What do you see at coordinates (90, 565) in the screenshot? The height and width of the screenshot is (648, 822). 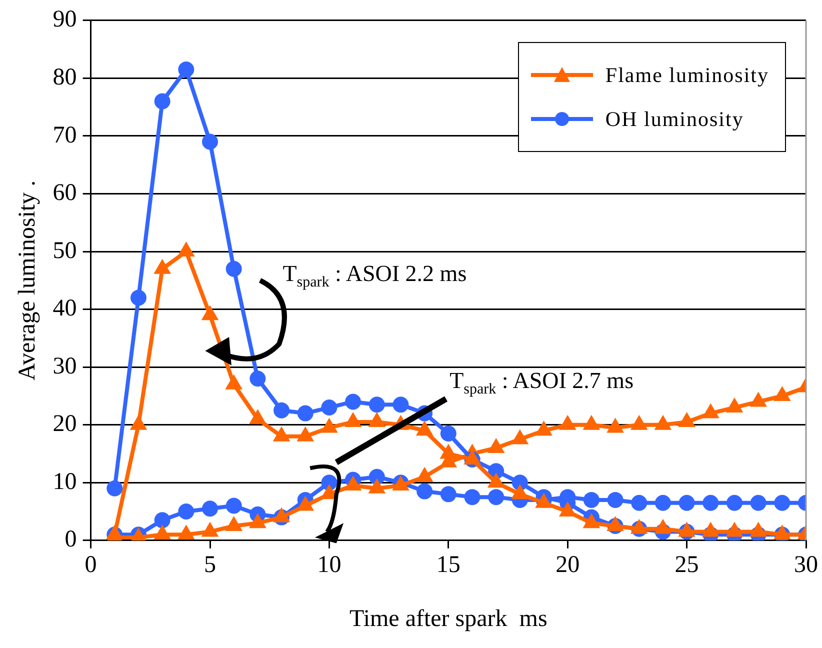 I see `x-tick-label: 0` at bounding box center [90, 565].